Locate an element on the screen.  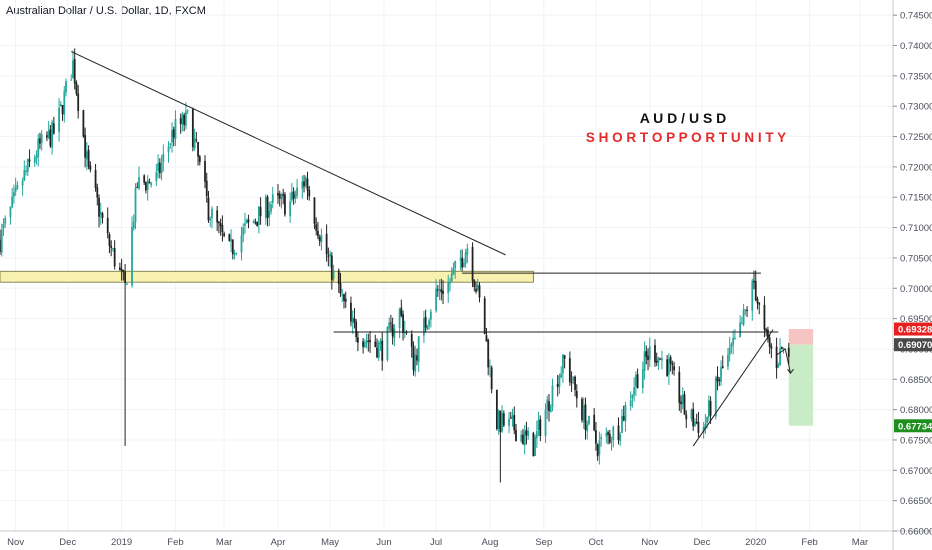
arrow-head-icon is located at coordinates (790, 371).